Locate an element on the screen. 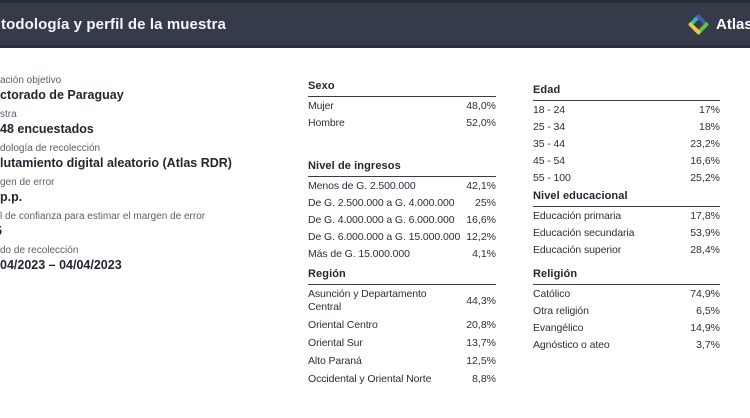  table-title: Nivel educacional is located at coordinates (626, 198).